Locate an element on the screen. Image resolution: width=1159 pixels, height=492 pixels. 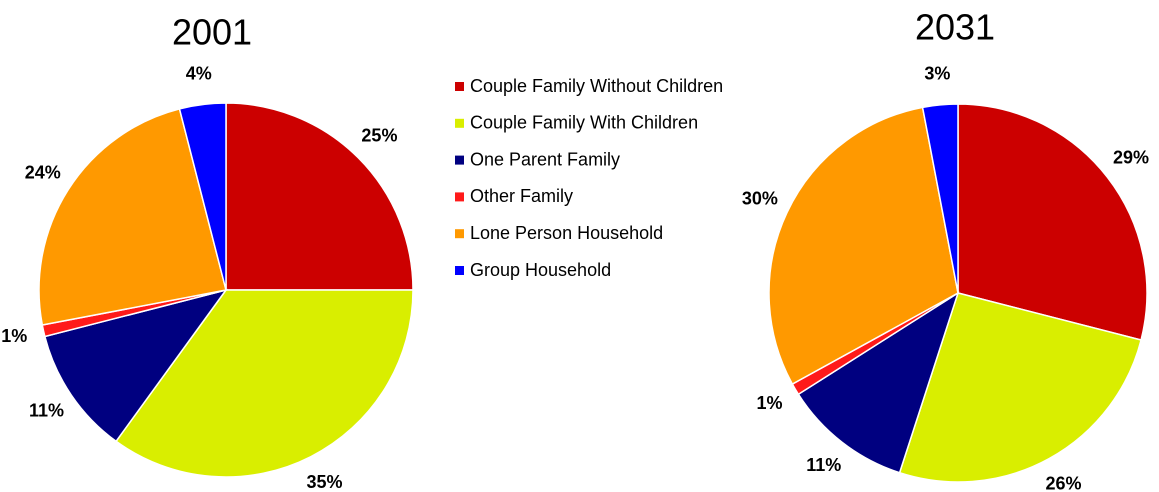
legend-label: Couple Family Without Children is located at coordinates (596, 86).